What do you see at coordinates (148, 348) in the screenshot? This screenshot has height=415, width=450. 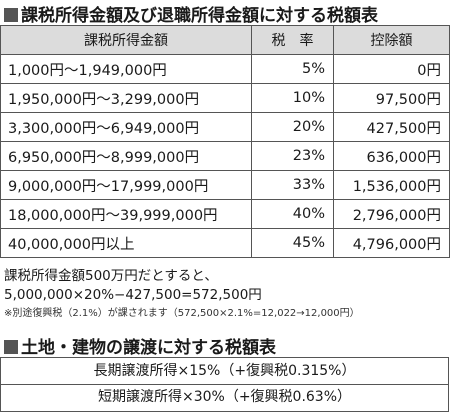 I see `section2-title-text: 土地・建物の譲渡に対する税額表` at bounding box center [148, 348].